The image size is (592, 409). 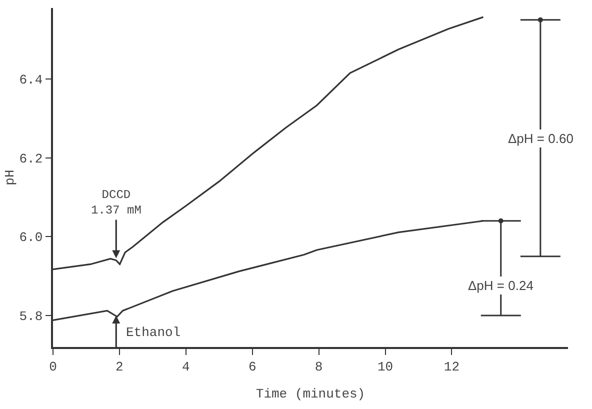 I want to click on x-tick-label: 0, so click(x=53, y=366).